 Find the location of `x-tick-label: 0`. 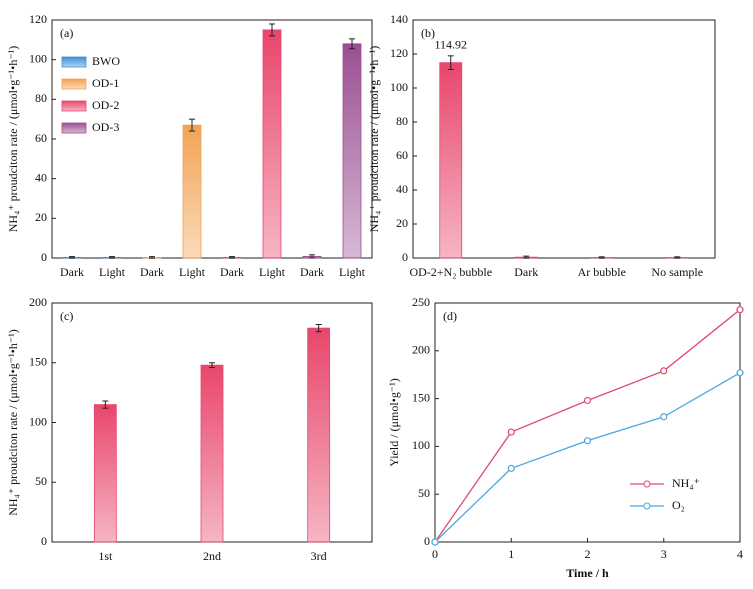

x-tick-label: 0 is located at coordinates (435, 554).